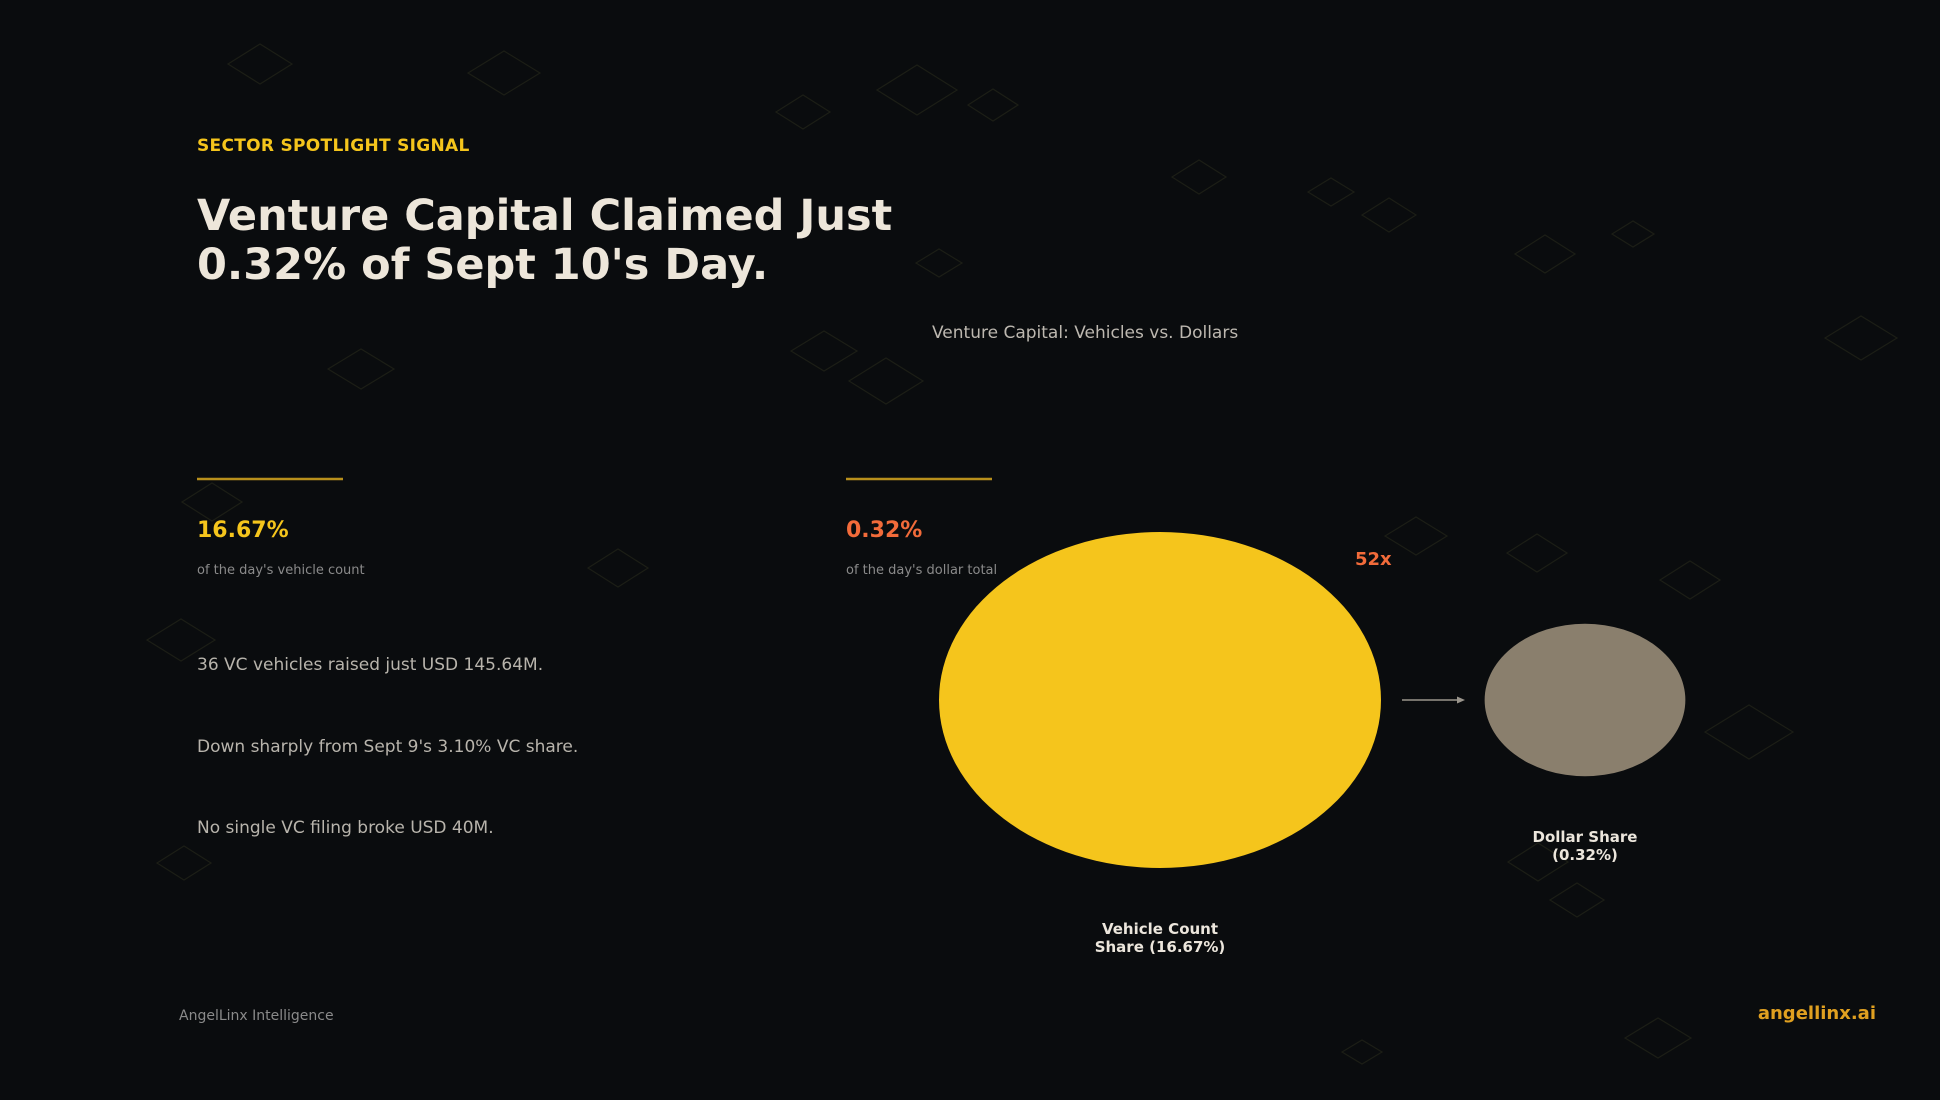 This screenshot has height=1100, width=1940. What do you see at coordinates (1816, 1013) in the screenshot?
I see `footer-url: angellinx.ai` at bounding box center [1816, 1013].